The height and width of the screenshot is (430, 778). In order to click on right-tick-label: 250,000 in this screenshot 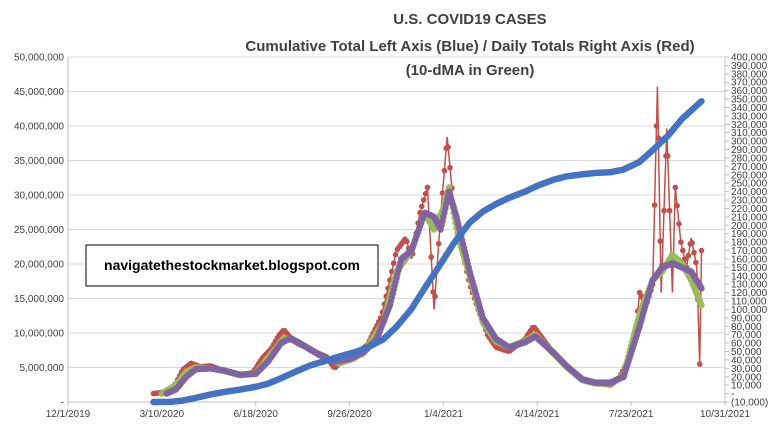, I will do `click(749, 184)`.